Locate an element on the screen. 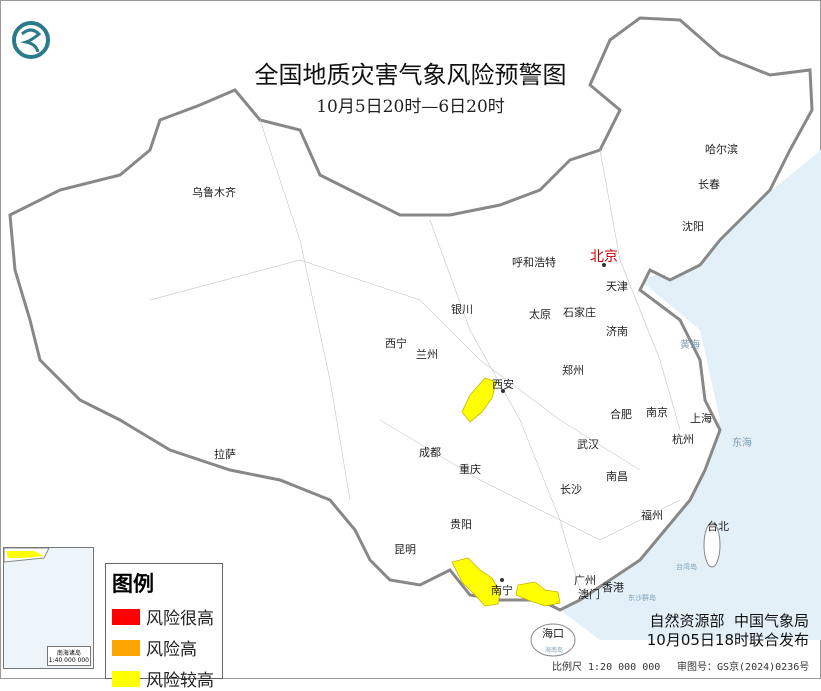 The image size is (821, 691). city-label: 乌鲁木齐 is located at coordinates (214, 192).